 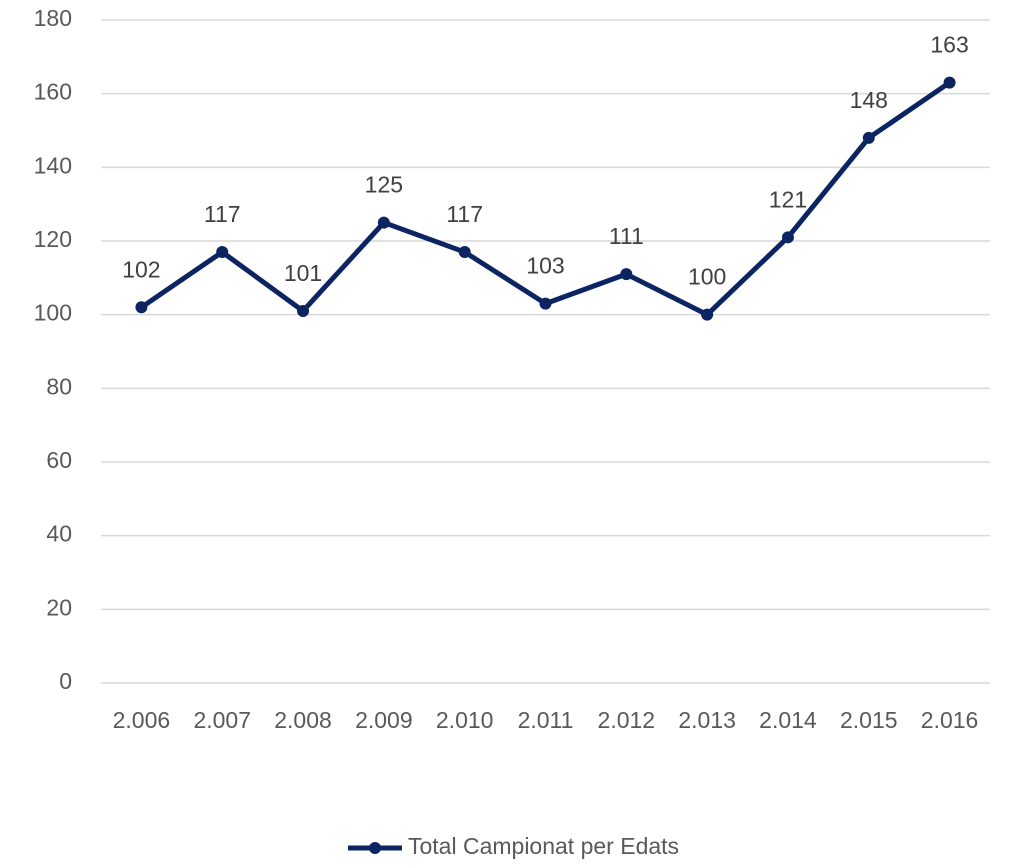 I want to click on data-label: 111, so click(x=626, y=236).